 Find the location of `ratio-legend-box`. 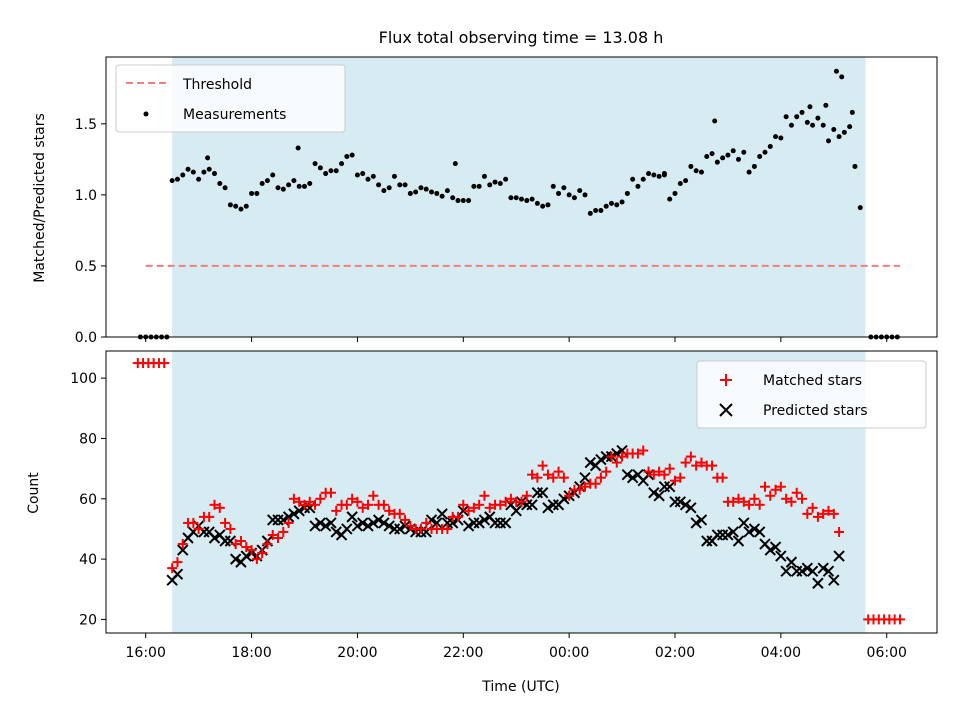

ratio-legend-box is located at coordinates (230, 98).